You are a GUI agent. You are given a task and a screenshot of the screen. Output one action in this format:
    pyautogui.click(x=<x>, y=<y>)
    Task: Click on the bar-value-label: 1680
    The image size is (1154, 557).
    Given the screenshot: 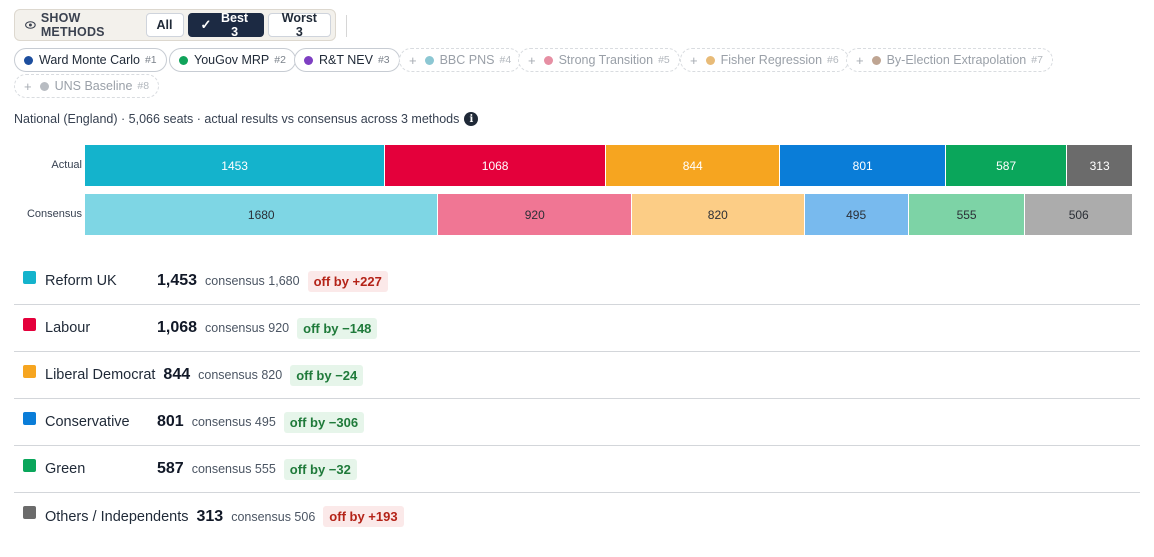 What is the action you would take?
    pyautogui.click(x=261, y=214)
    